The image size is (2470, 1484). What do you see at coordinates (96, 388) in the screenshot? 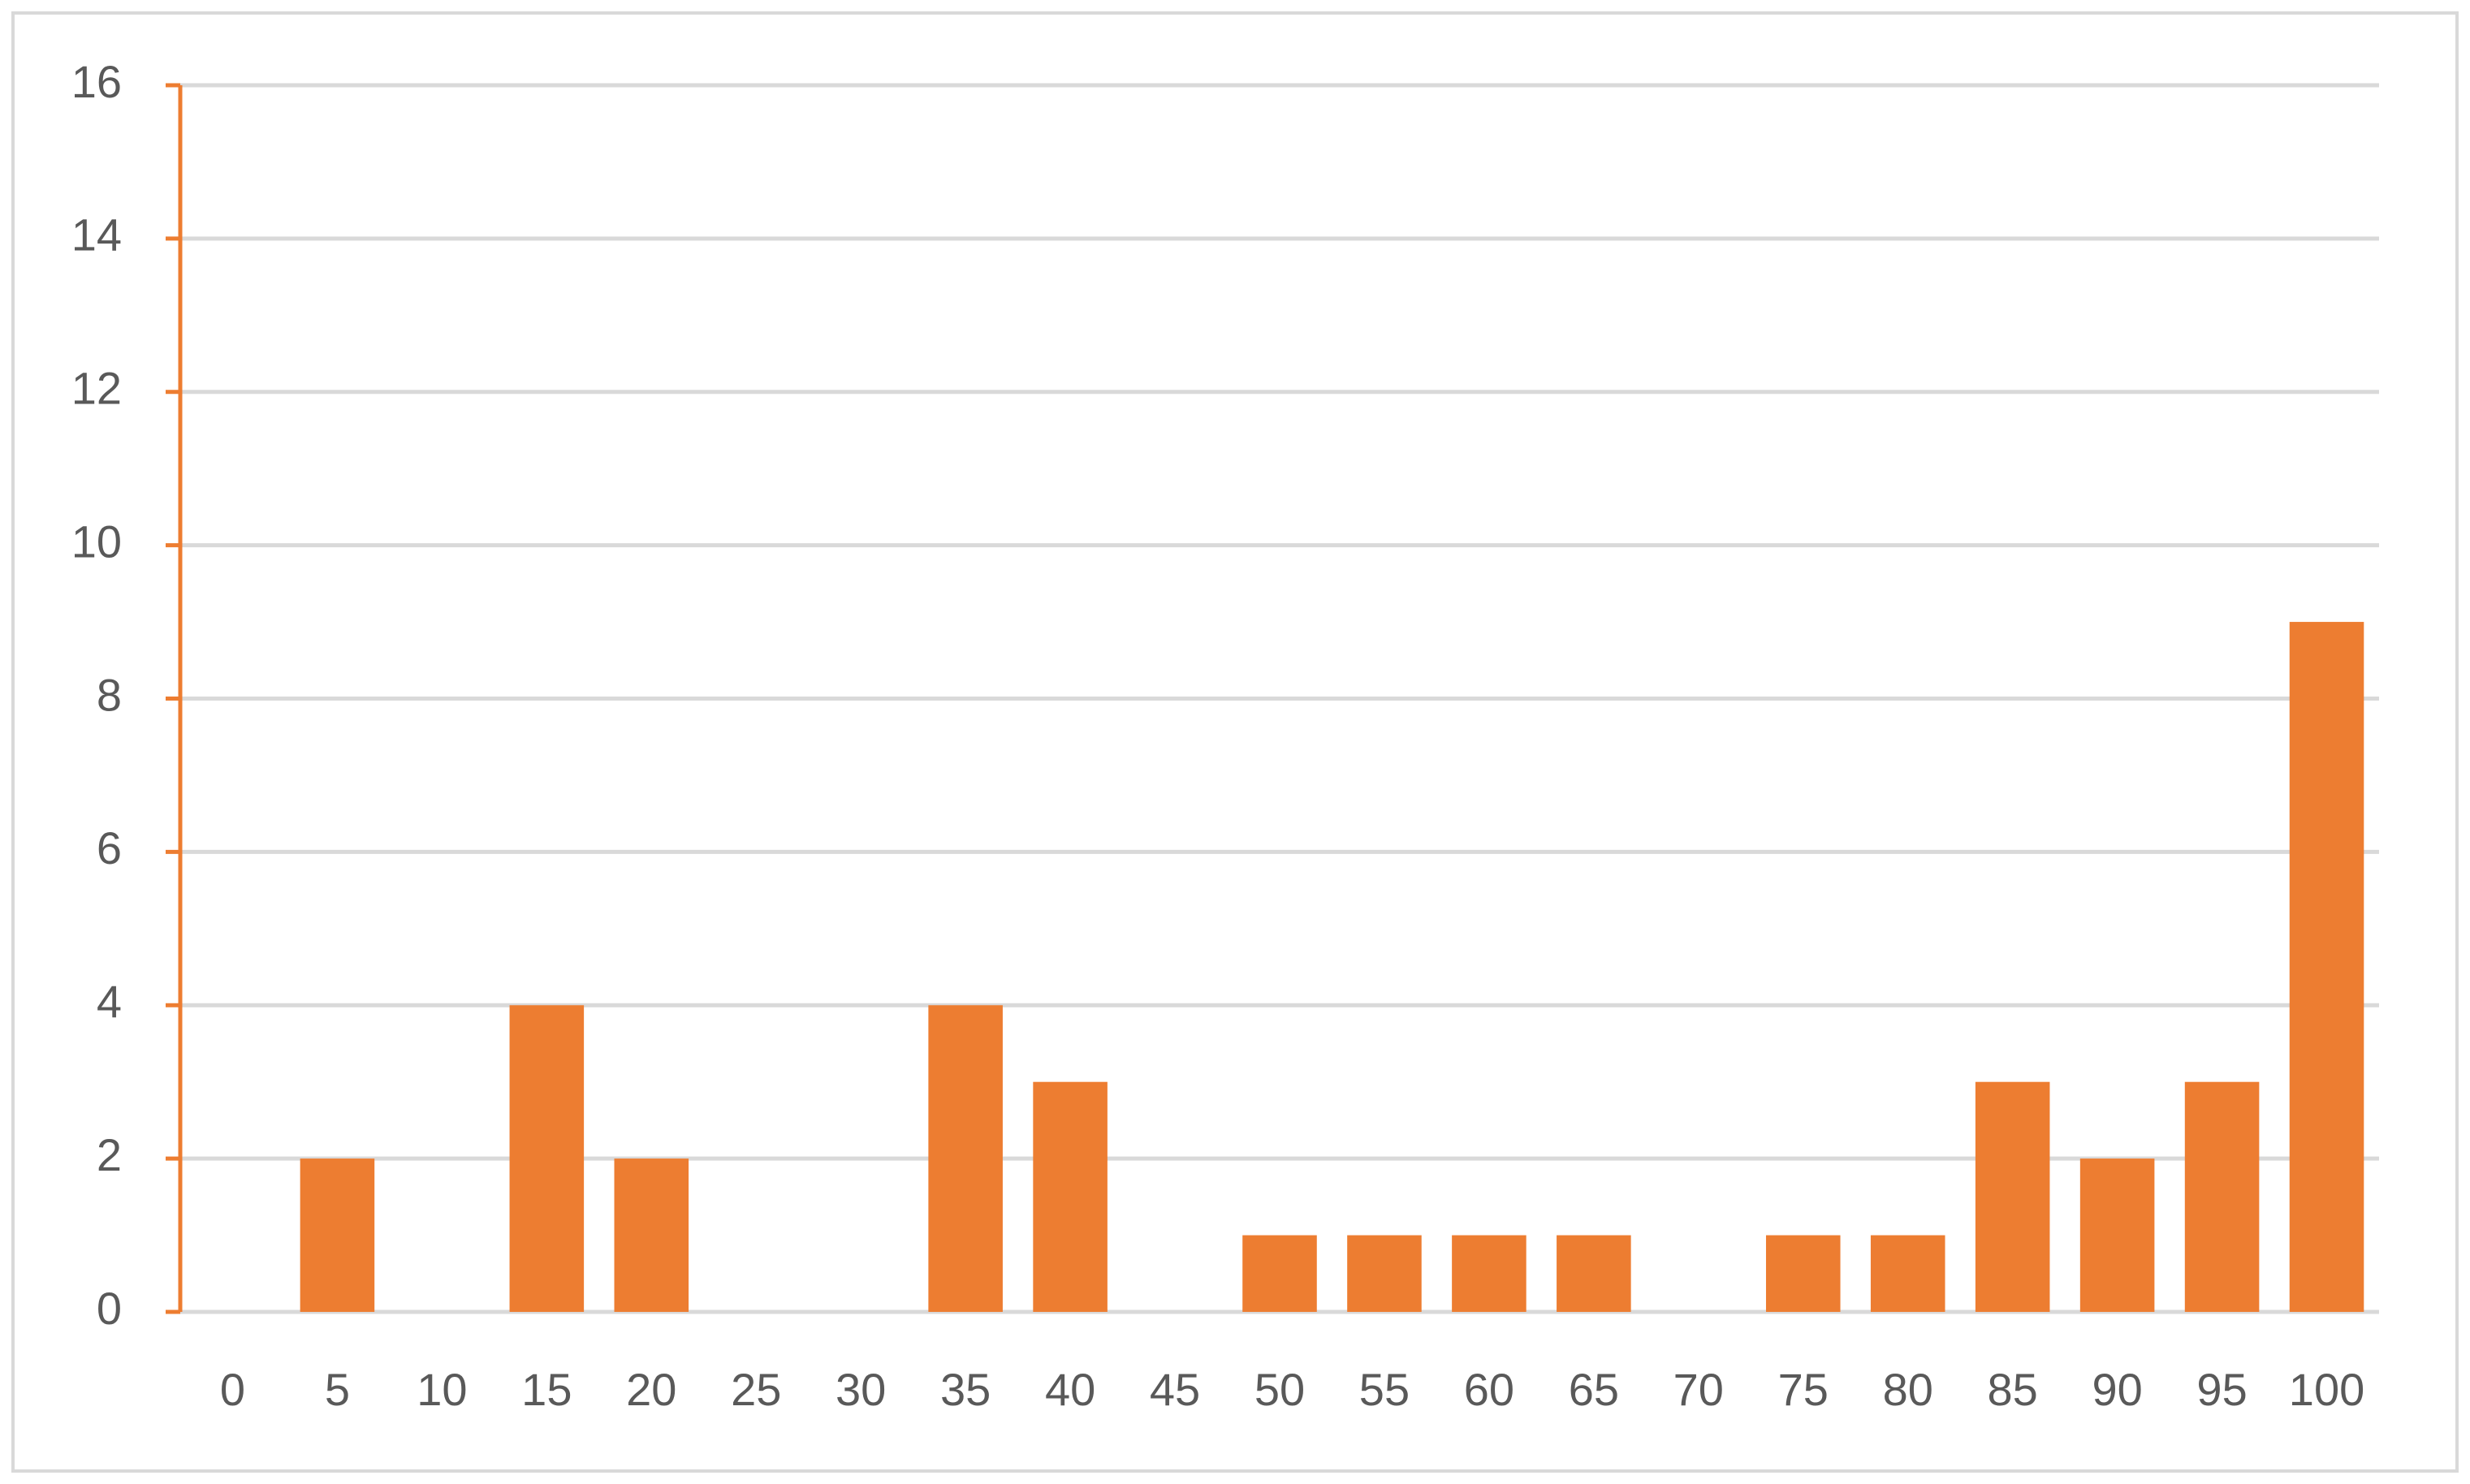
I see `y-tick-label: 12` at bounding box center [96, 388].